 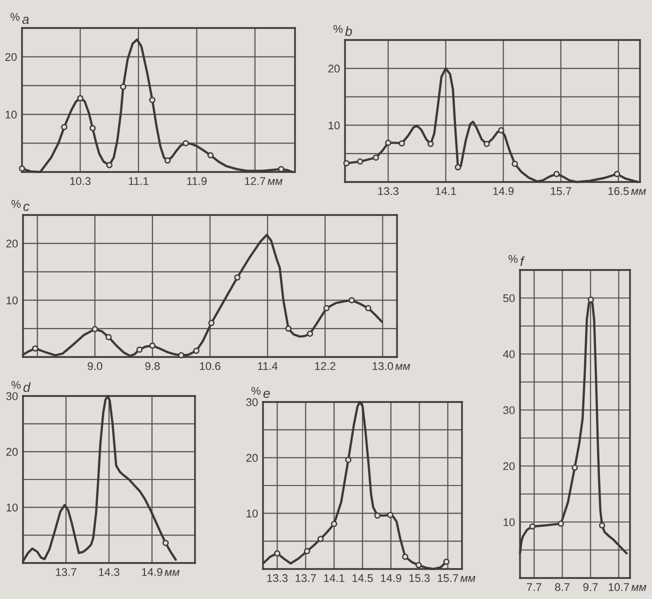 I want to click on x-tick-label: 10.7, so click(x=618, y=587).